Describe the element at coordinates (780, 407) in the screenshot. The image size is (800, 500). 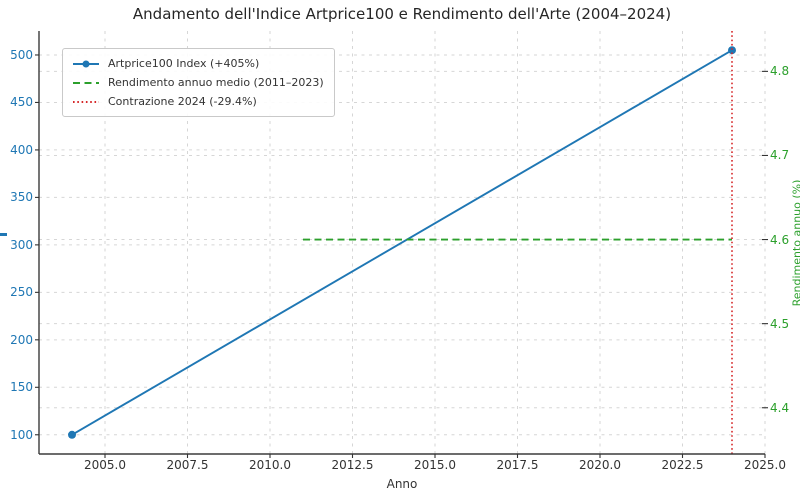
I see `y-tick-label-right: 4.4` at that location.